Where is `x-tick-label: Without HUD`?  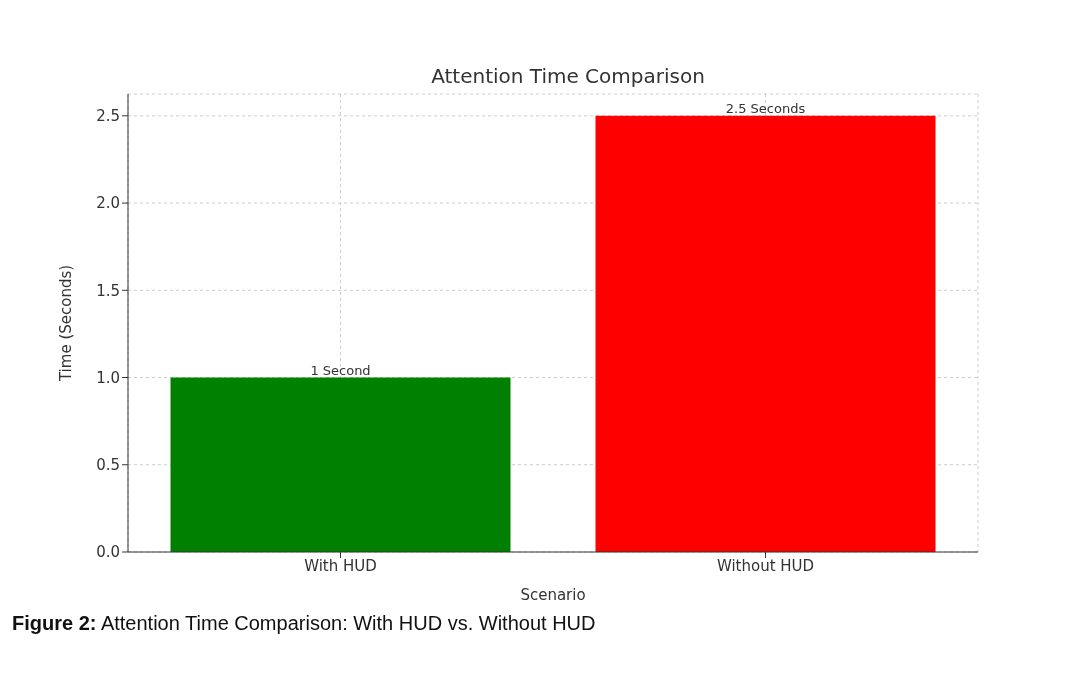 x-tick-label: Without HUD is located at coordinates (765, 565).